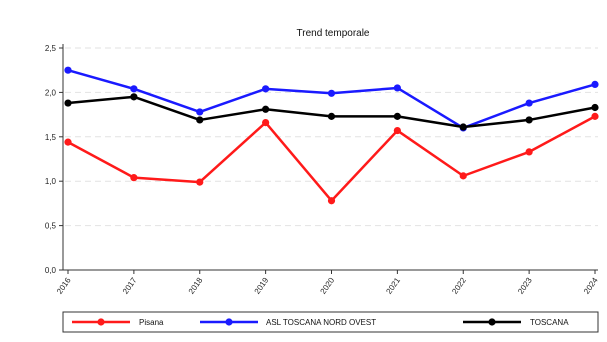  I want to click on y-tick-label: 0,0, so click(51, 270).